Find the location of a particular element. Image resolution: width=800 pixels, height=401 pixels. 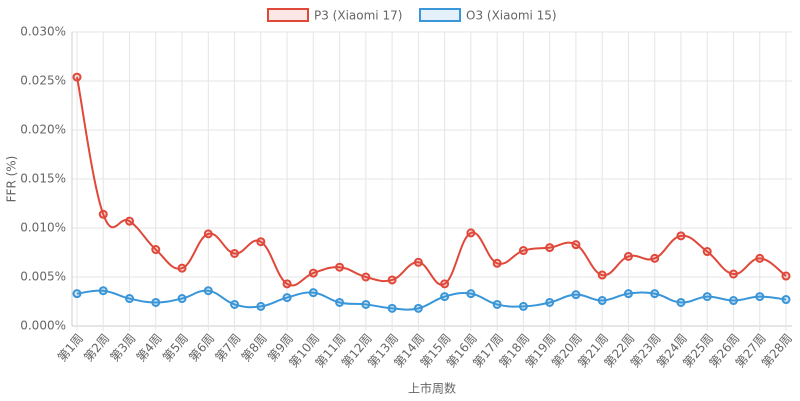

y-tick-label: 0.005% is located at coordinates (43, 277).